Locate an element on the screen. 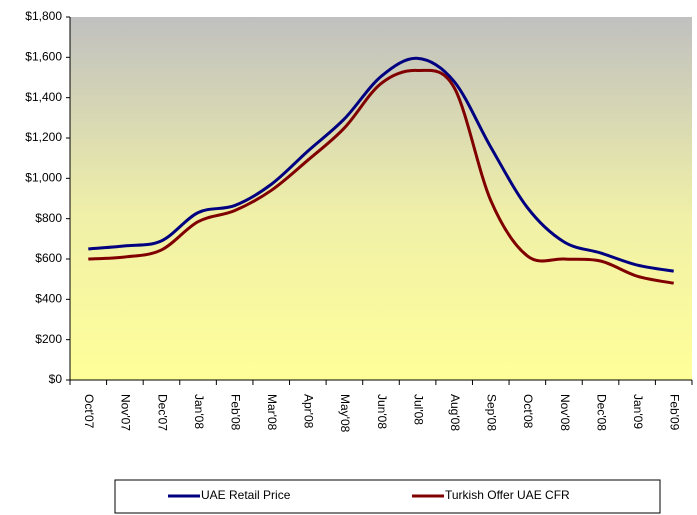 The width and height of the screenshot is (697, 515). x-tick-label: Apr'08 is located at coordinates (309, 411).